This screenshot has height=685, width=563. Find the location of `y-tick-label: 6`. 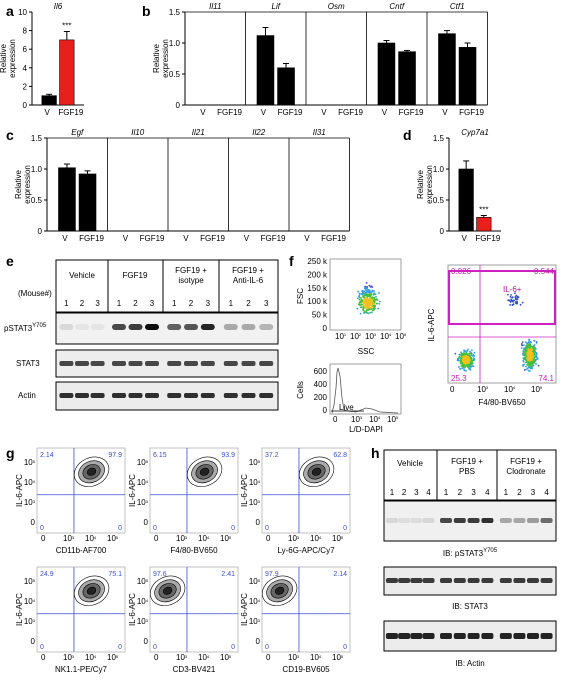

y-tick-label: 6 is located at coordinates (25, 49).